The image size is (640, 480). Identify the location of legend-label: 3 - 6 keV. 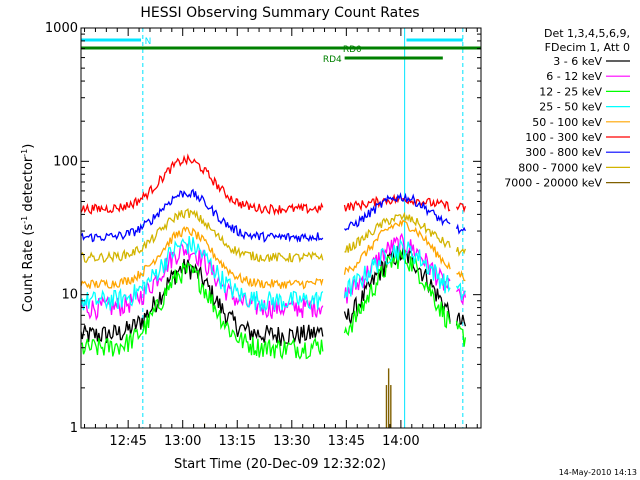
(577, 61).